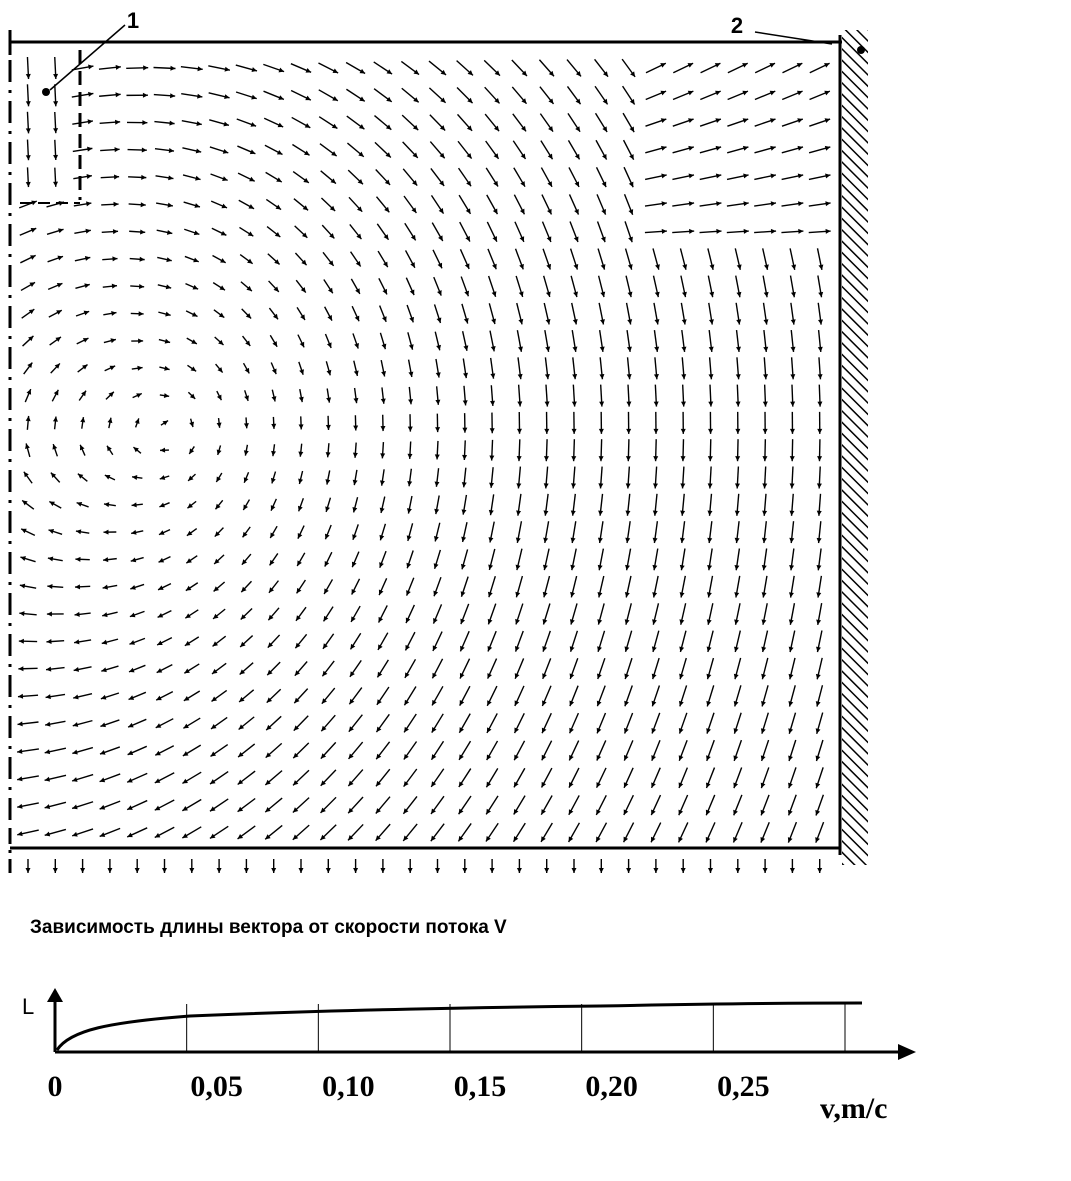 Image resolution: width=1071 pixels, height=1181 pixels. I want to click on marker-label: 2, so click(737, 25).